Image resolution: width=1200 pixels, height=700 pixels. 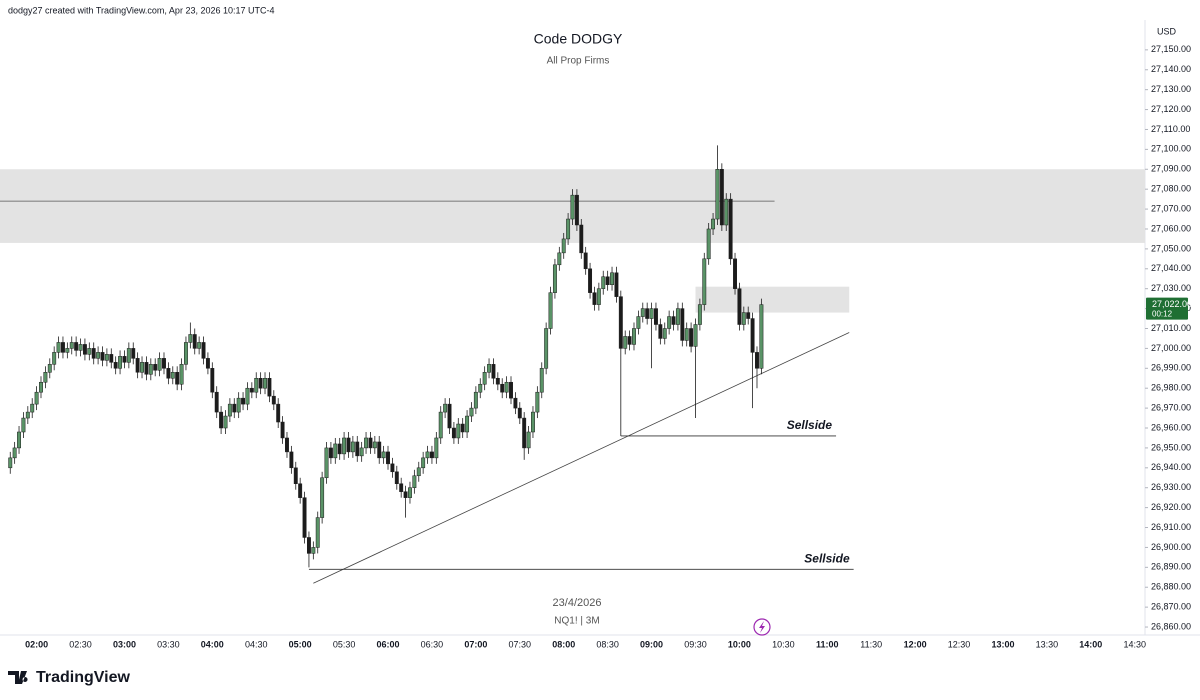 I want to click on x-tick-label: 04:00, so click(x=212, y=644).